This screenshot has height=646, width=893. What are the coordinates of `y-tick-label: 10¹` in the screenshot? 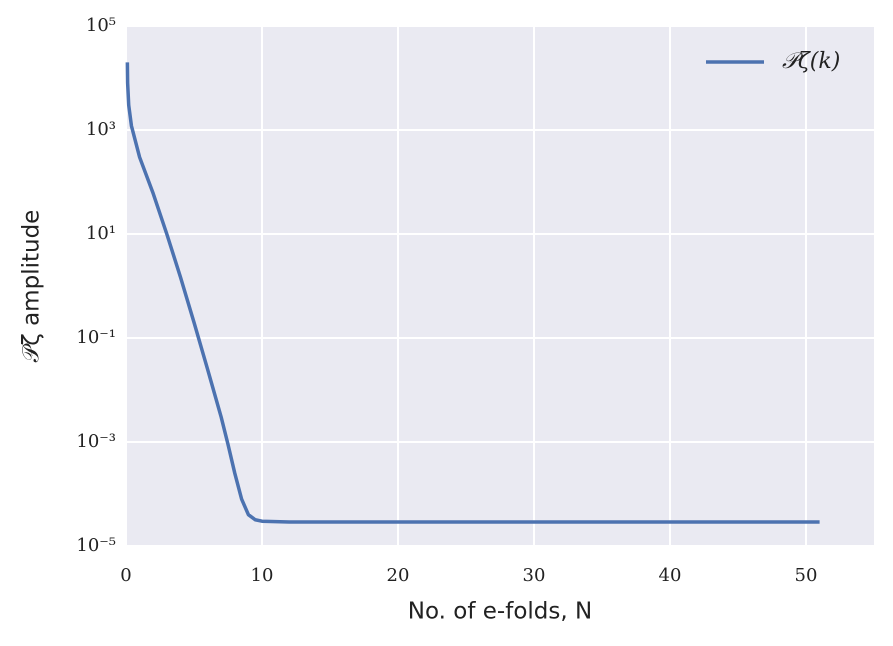 It's located at (101, 233).